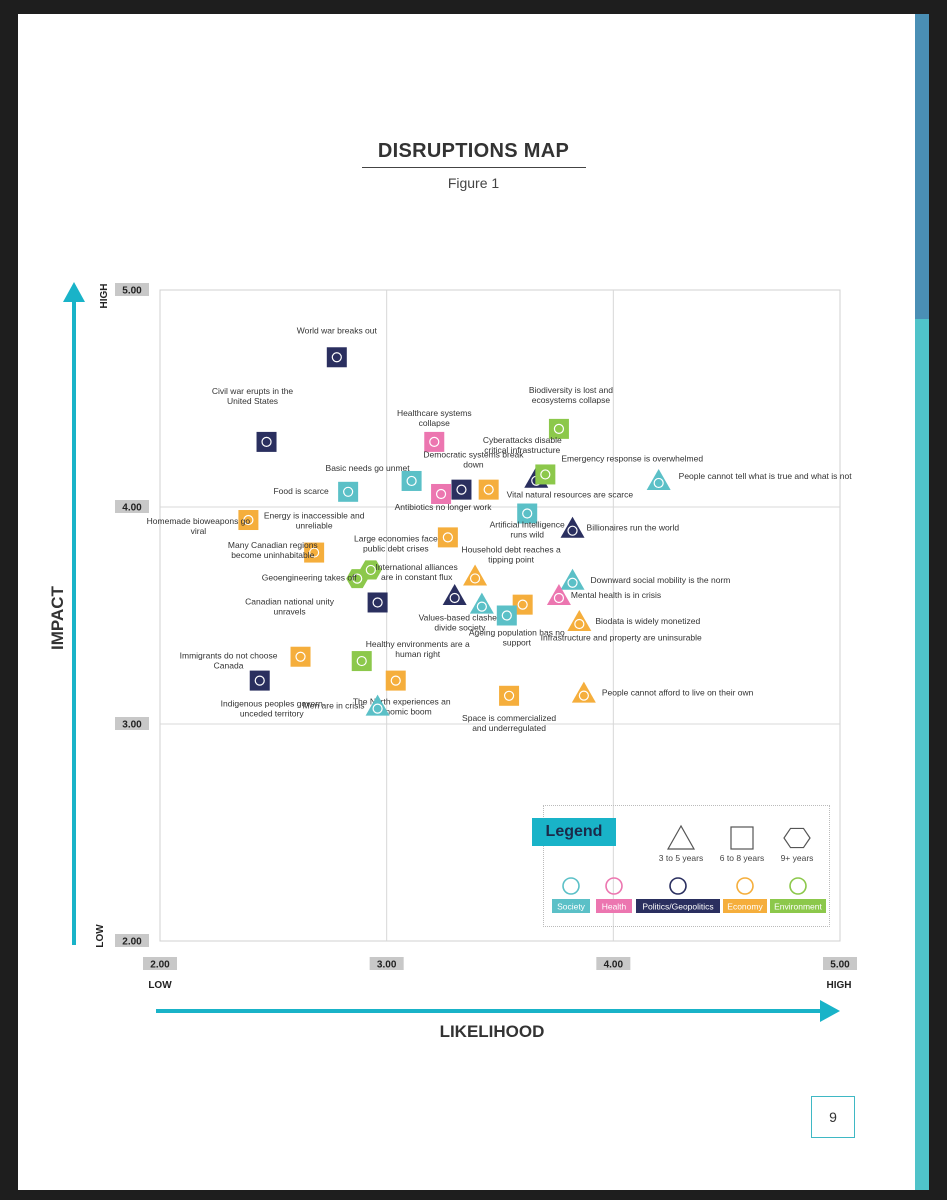  What do you see at coordinates (677, 907) in the screenshot?
I see `legend-category-label: Politics/Geopolitics` at bounding box center [677, 907].